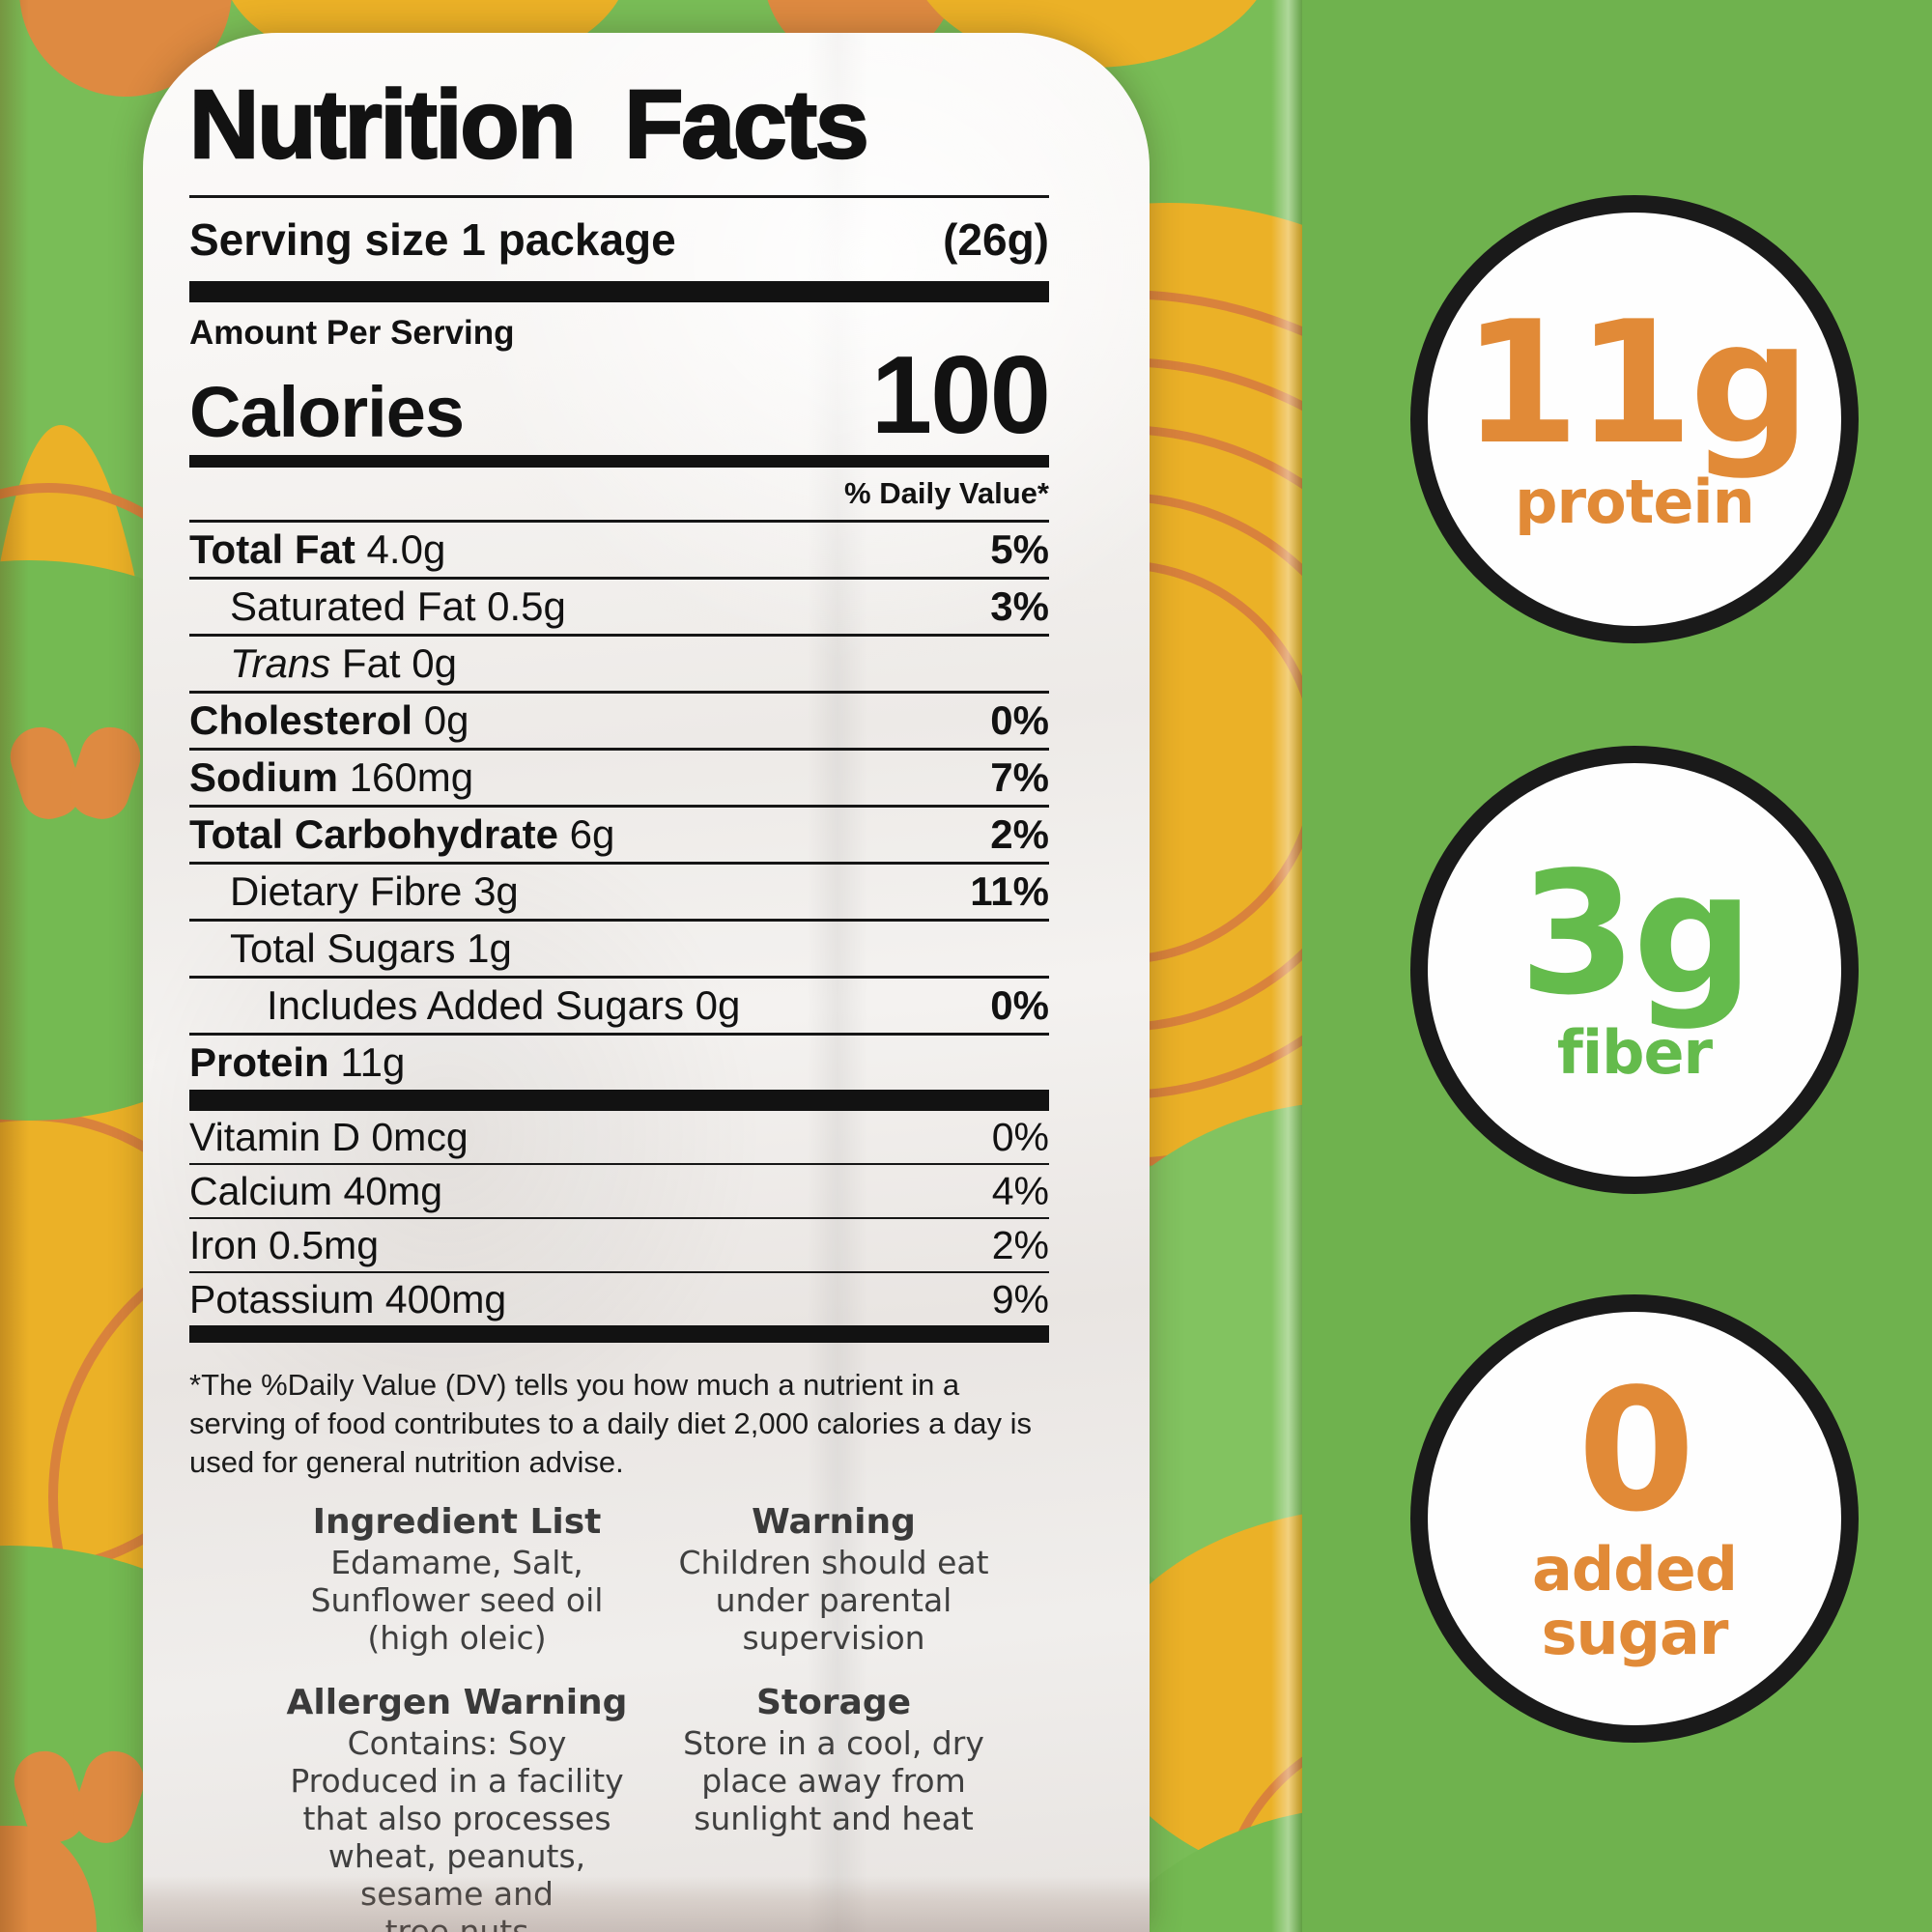 The height and width of the screenshot is (1932, 1932). What do you see at coordinates (834, 1522) in the screenshot?
I see `info-heading: Warning` at bounding box center [834, 1522].